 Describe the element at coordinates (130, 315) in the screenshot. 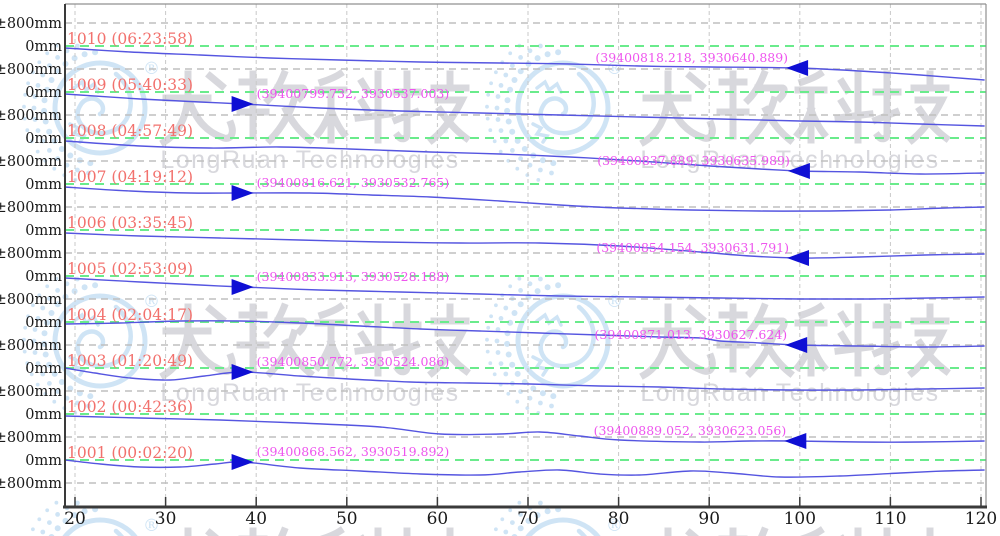

I see `trace-label: 1004 (02:04:17)` at that location.